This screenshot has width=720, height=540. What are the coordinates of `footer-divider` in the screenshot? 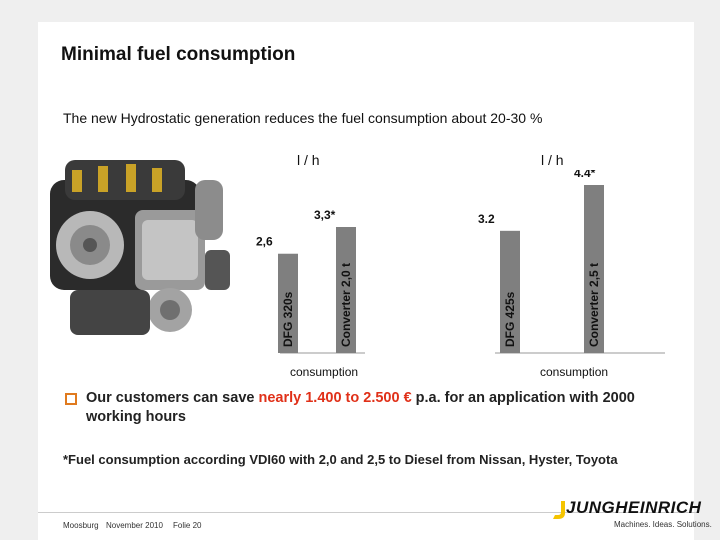 It's located at (368, 512).